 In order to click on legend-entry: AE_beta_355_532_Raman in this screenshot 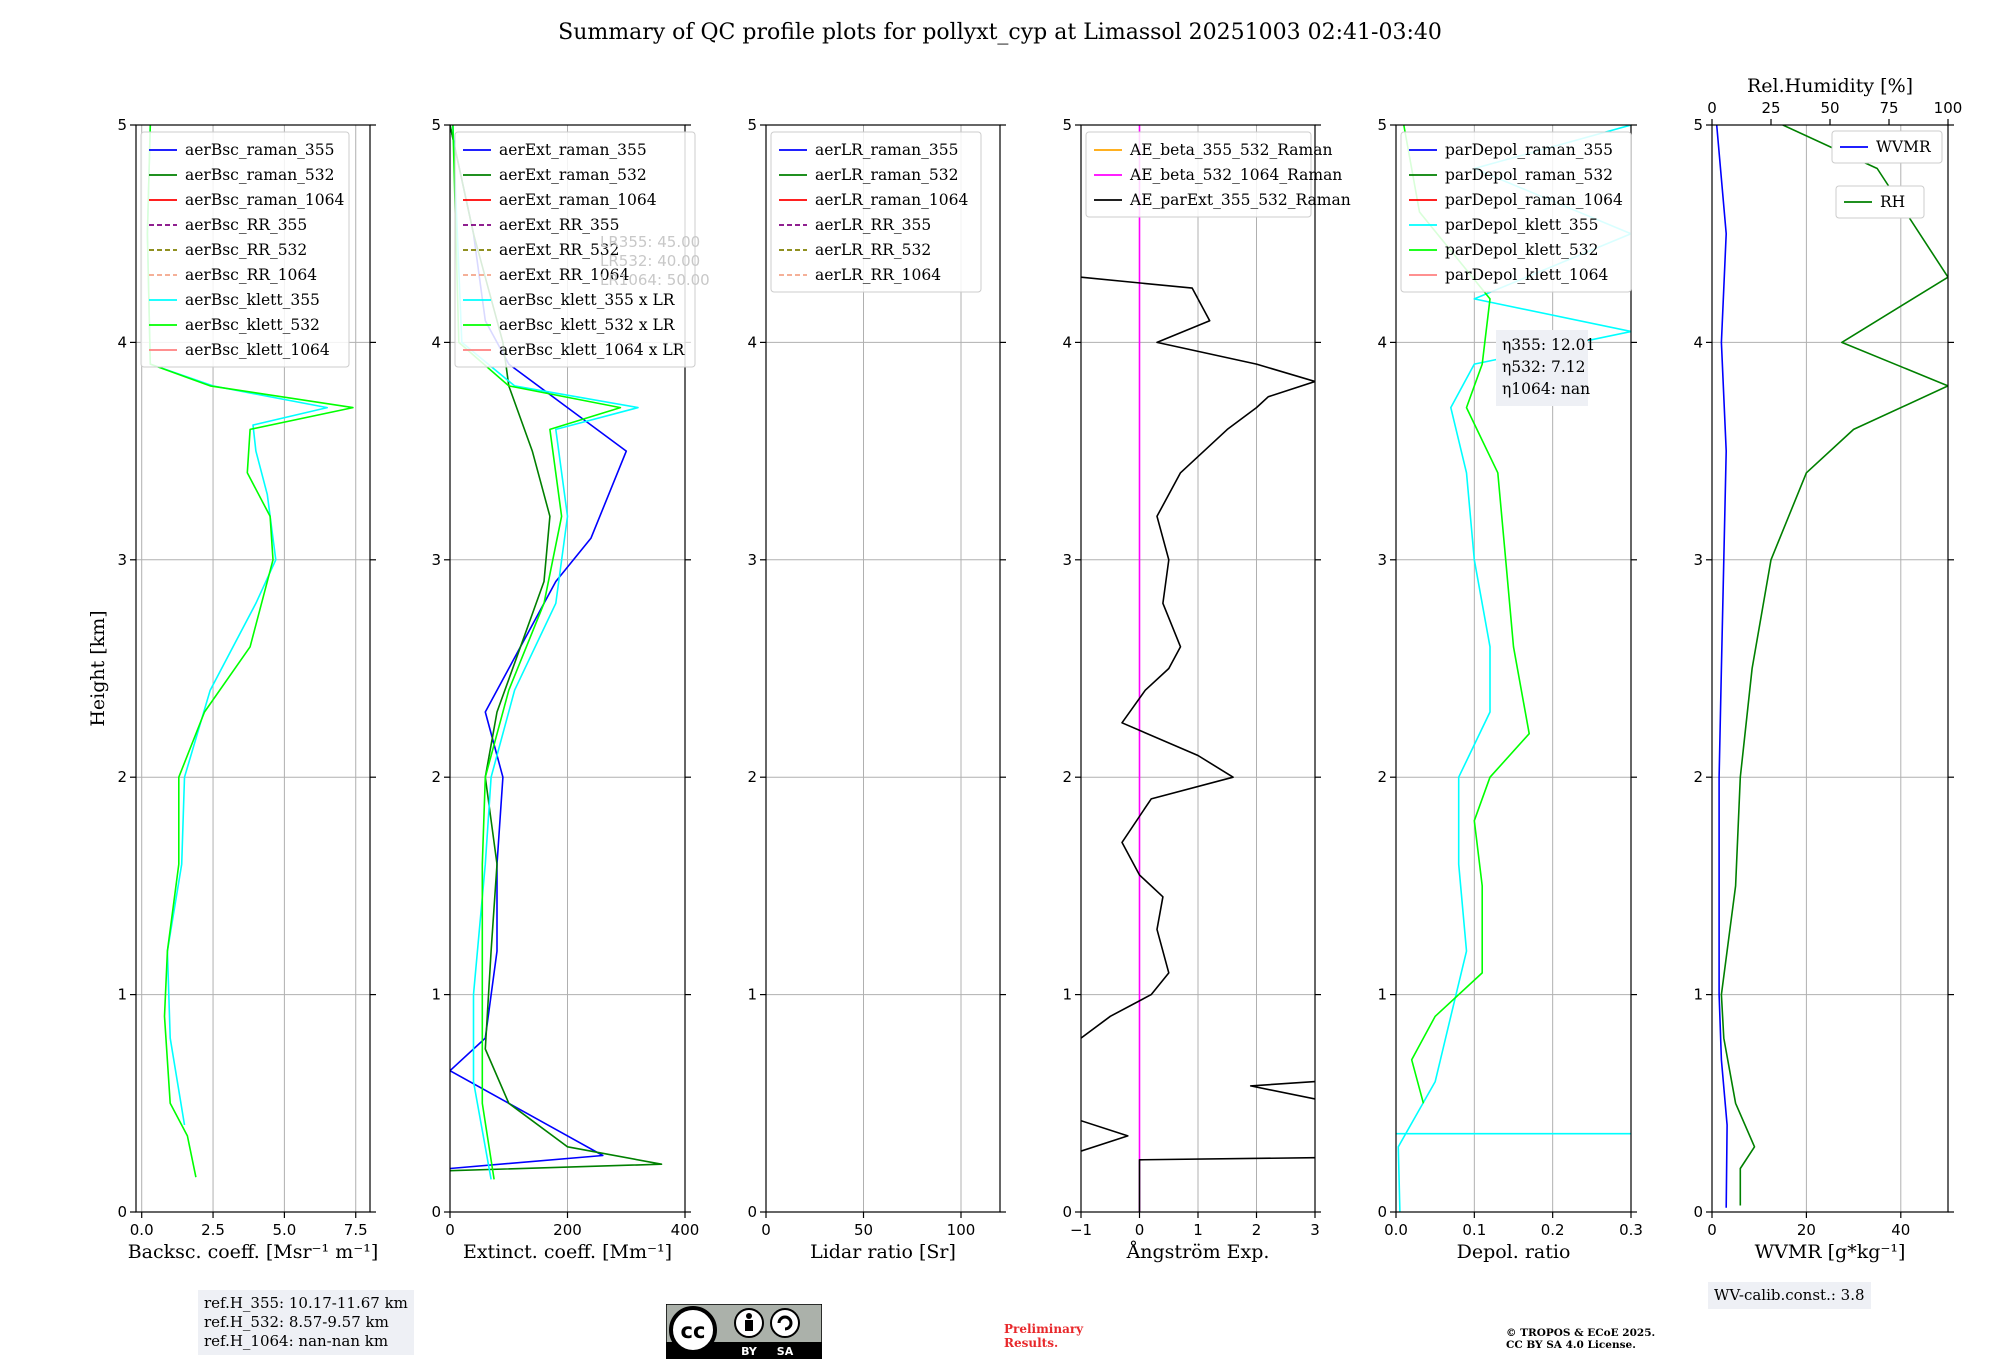, I will do `click(1230, 150)`.